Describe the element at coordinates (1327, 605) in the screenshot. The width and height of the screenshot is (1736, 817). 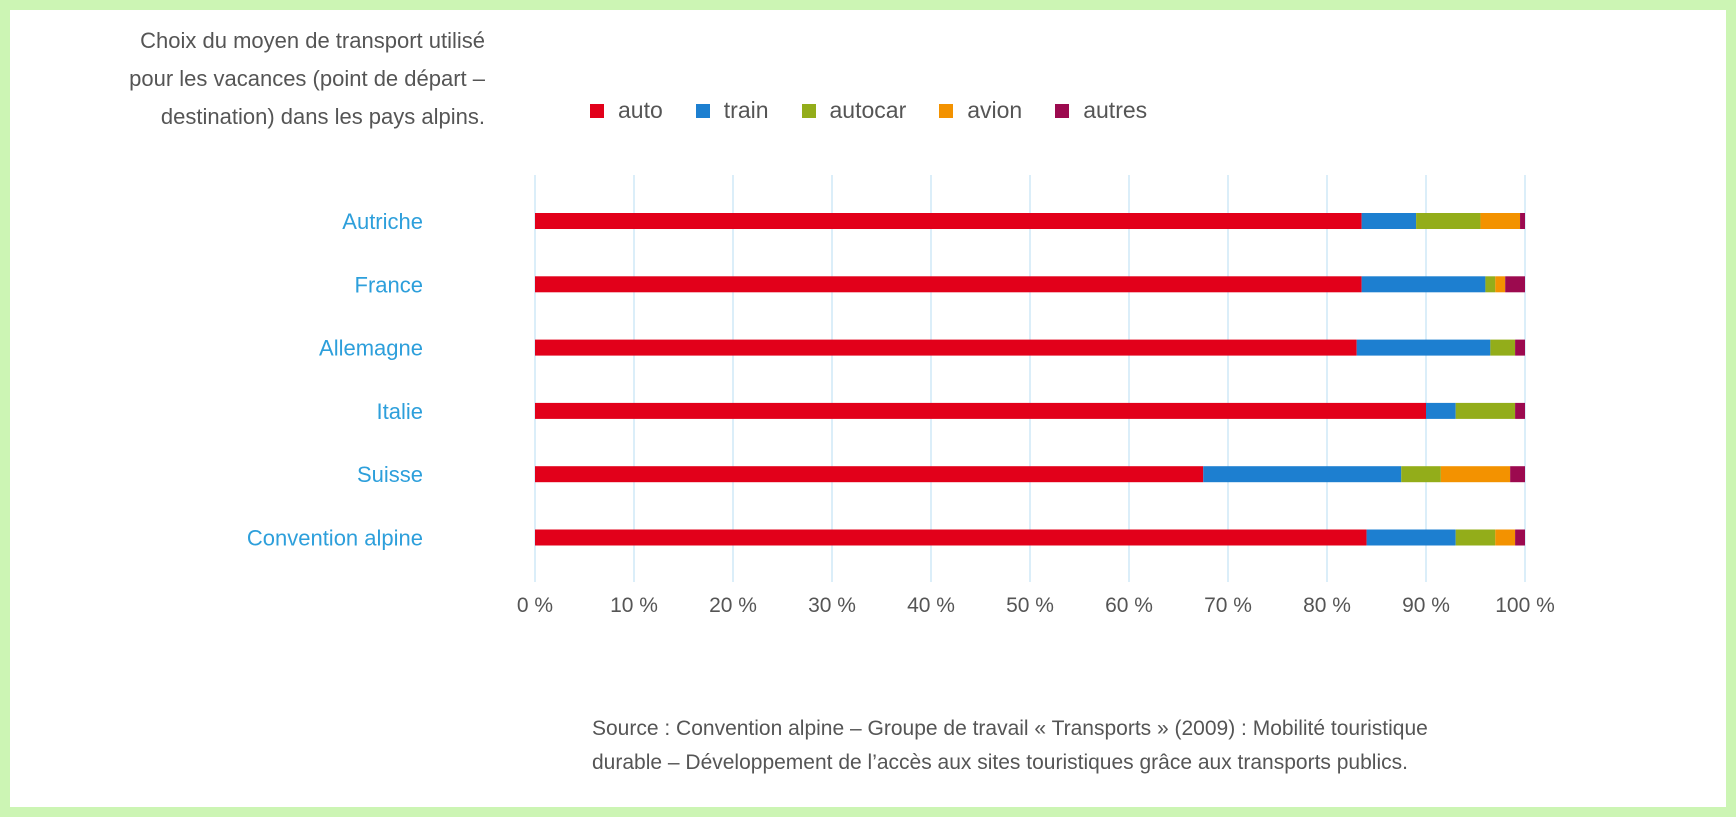
I see `x-tick-label: 80 %` at that location.